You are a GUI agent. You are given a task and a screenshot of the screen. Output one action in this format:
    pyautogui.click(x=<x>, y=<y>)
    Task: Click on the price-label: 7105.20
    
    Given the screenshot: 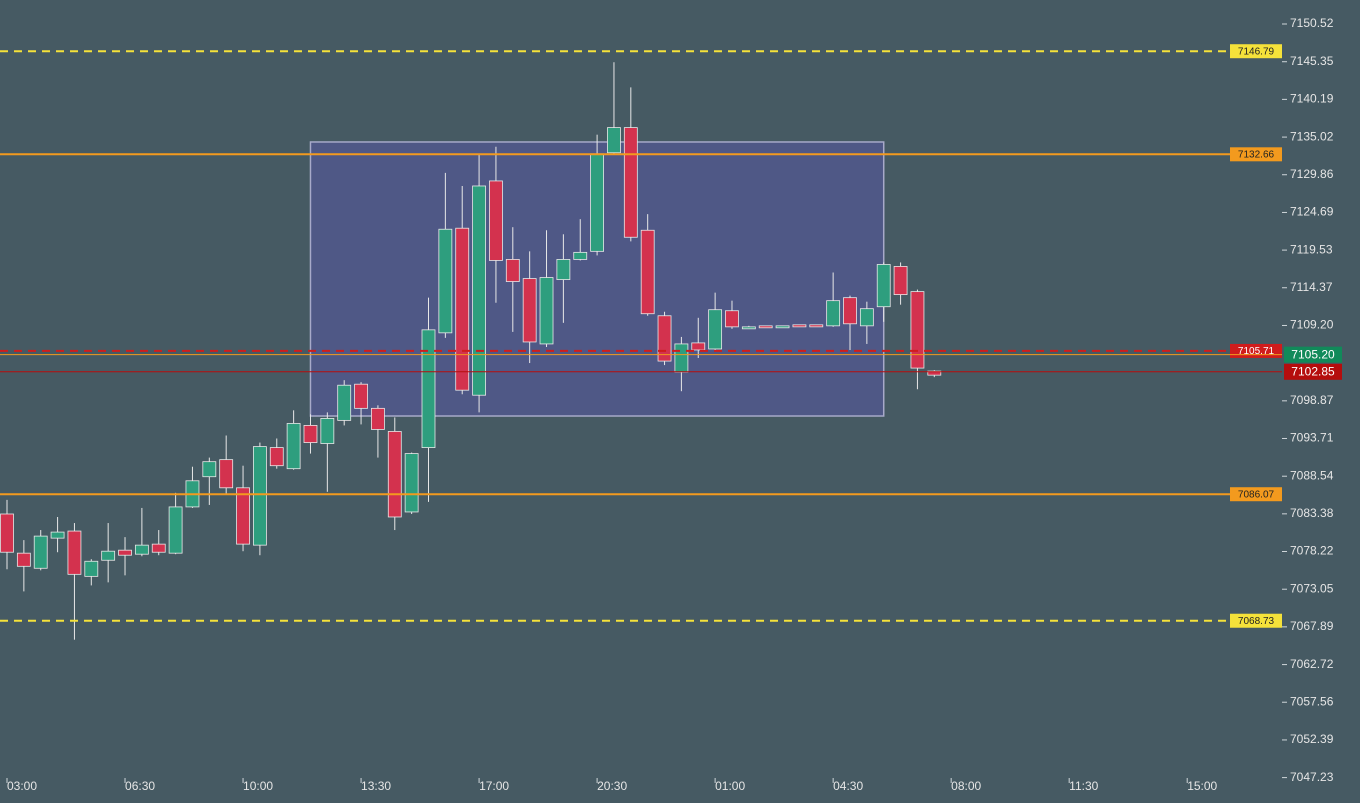 What is the action you would take?
    pyautogui.click(x=1313, y=354)
    